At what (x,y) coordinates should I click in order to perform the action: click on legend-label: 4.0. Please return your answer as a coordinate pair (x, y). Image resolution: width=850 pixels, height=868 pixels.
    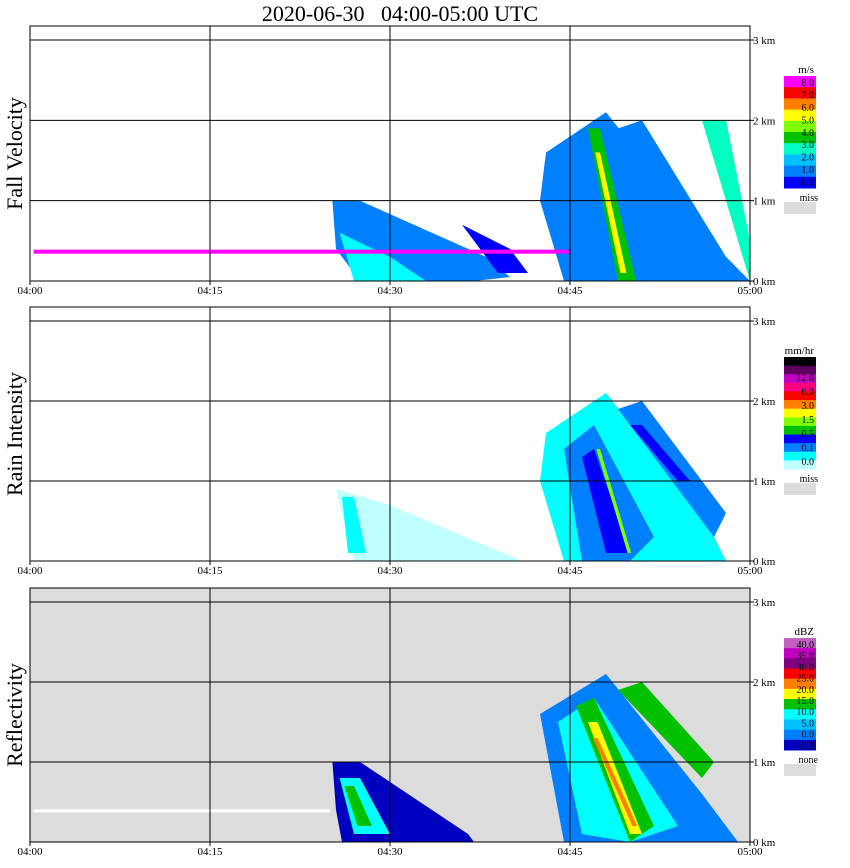
    Looking at the image, I should click on (808, 133).